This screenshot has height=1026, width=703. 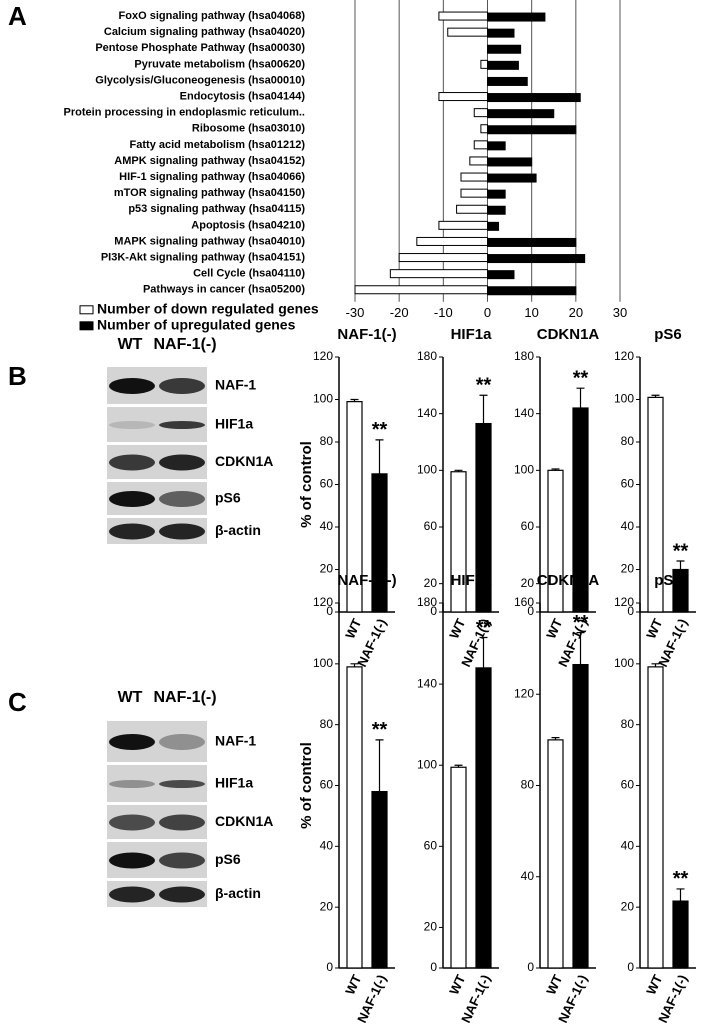 What do you see at coordinates (204, 32) in the screenshot?
I see `category-label: Calcium signaling pathway (hsa04020)` at bounding box center [204, 32].